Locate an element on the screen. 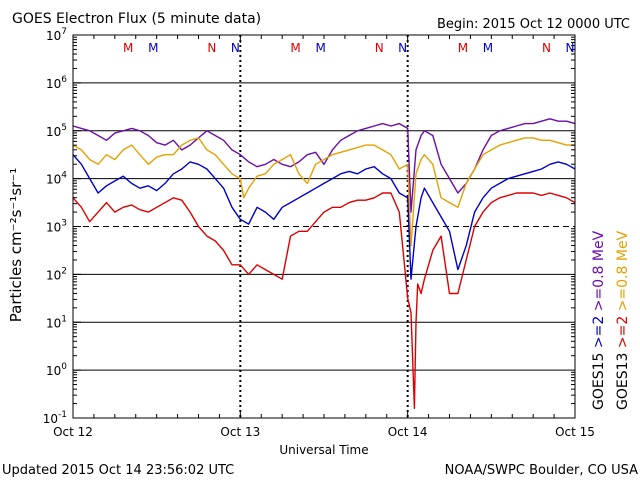 The height and width of the screenshot is (480, 640). chart-title: GOES Electron Flux (5 minute data) is located at coordinates (136, 19).